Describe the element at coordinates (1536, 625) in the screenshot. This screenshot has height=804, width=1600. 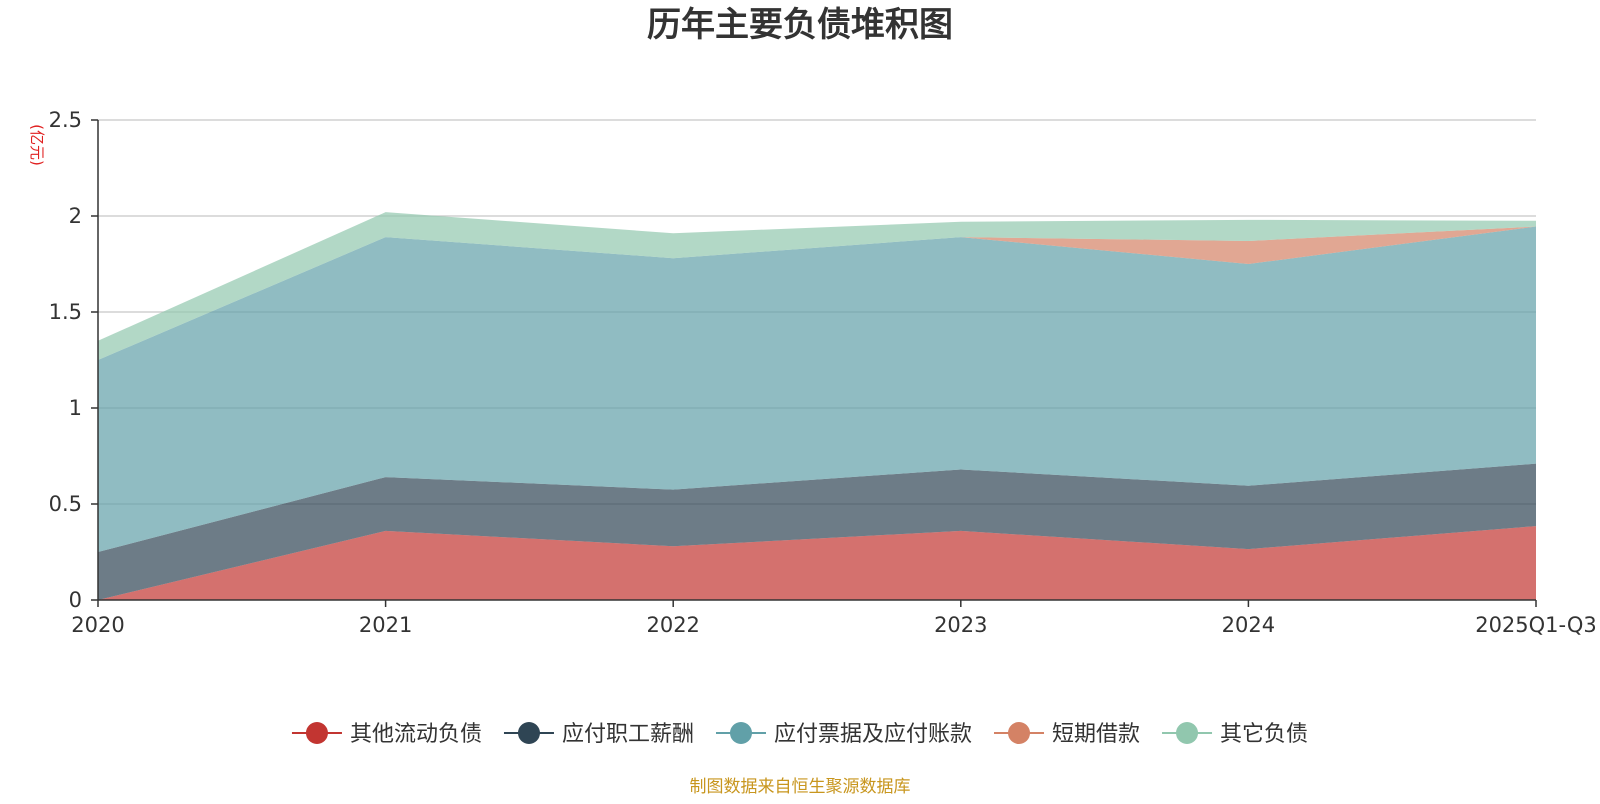
I see `x-tick-label-5: 2025Q1-Q3` at that location.